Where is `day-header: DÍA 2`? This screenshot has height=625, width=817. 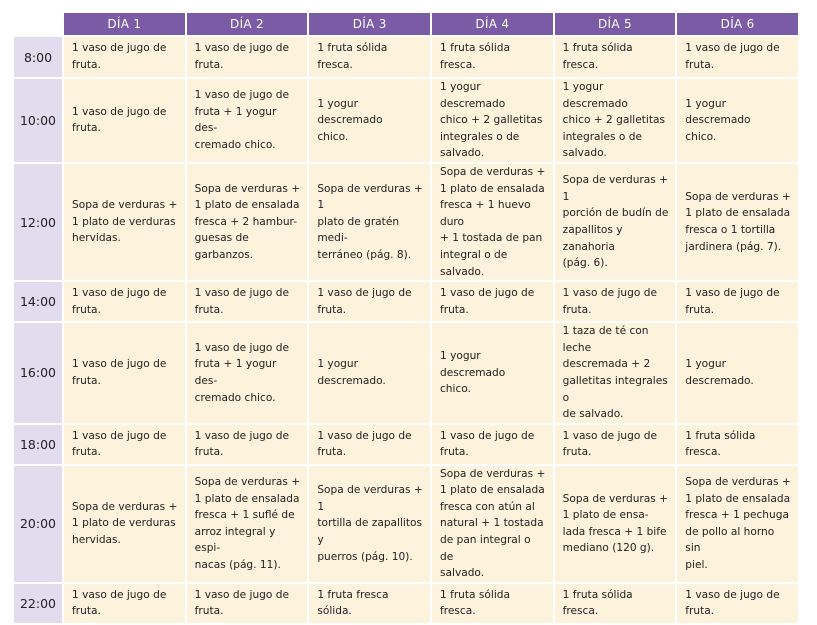
day-header: DÍA 2 is located at coordinates (248, 25).